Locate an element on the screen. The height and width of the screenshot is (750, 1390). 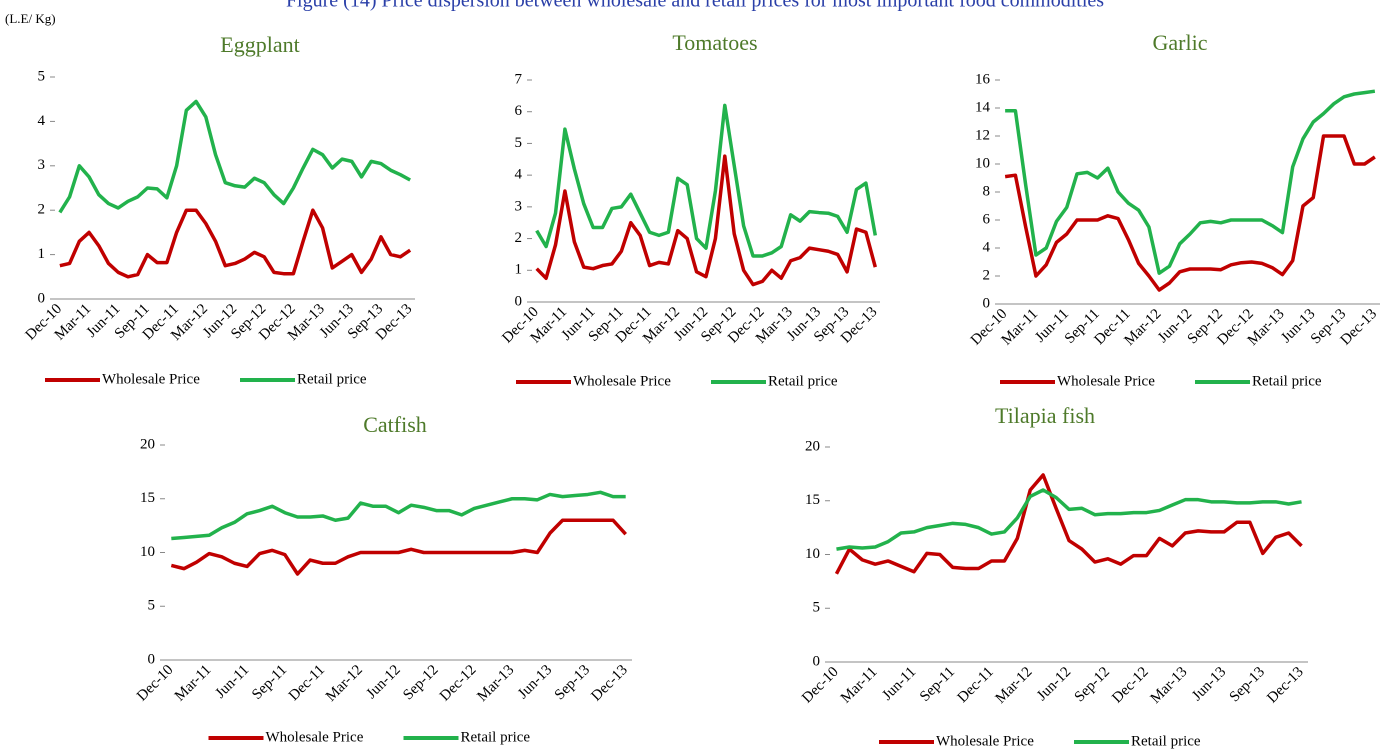
y-tick-label: 16 is located at coordinates (983, 79).